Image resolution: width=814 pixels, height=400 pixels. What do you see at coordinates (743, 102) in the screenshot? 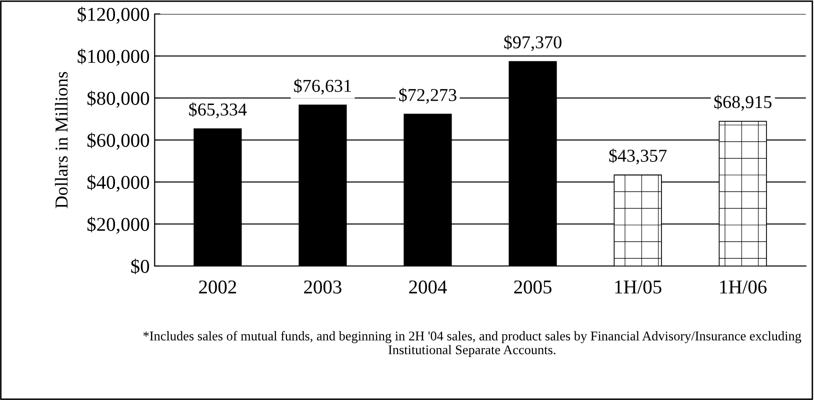
I see `data-label: $68,915` at bounding box center [743, 102].